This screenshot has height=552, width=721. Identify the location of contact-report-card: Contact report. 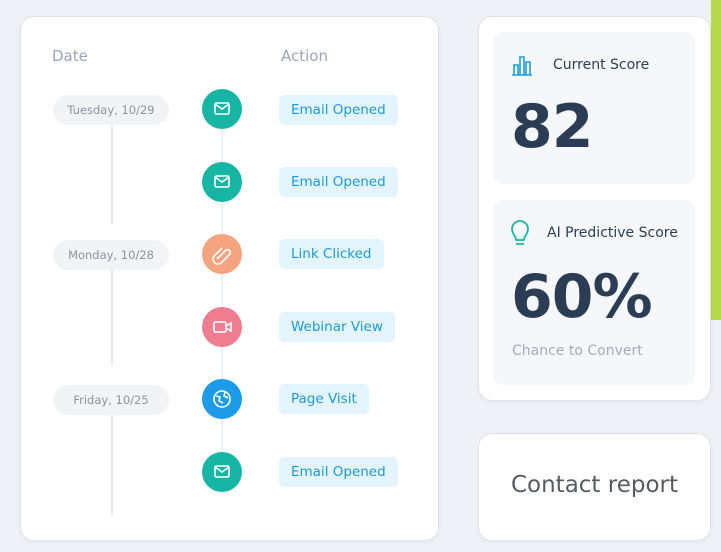
(594, 487).